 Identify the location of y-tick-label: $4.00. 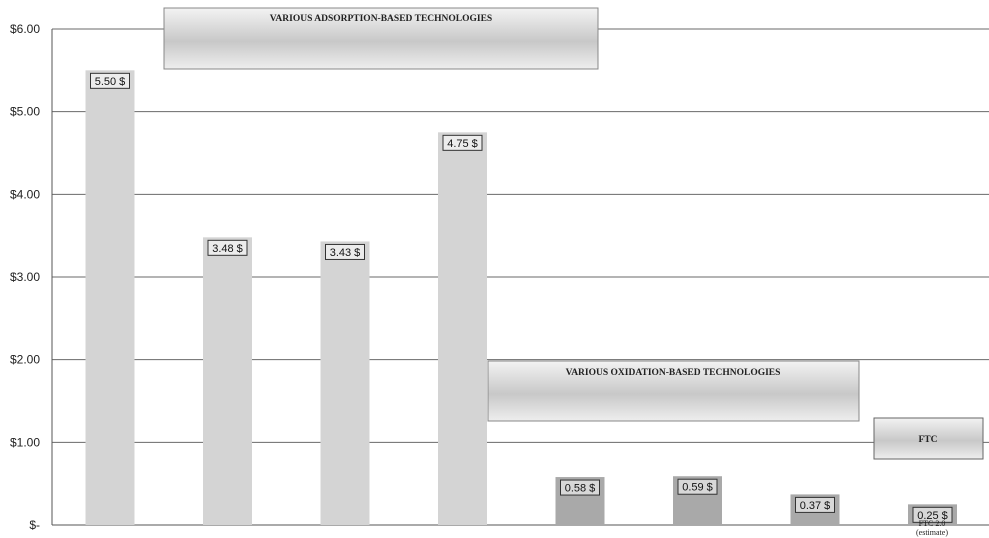
(25, 194).